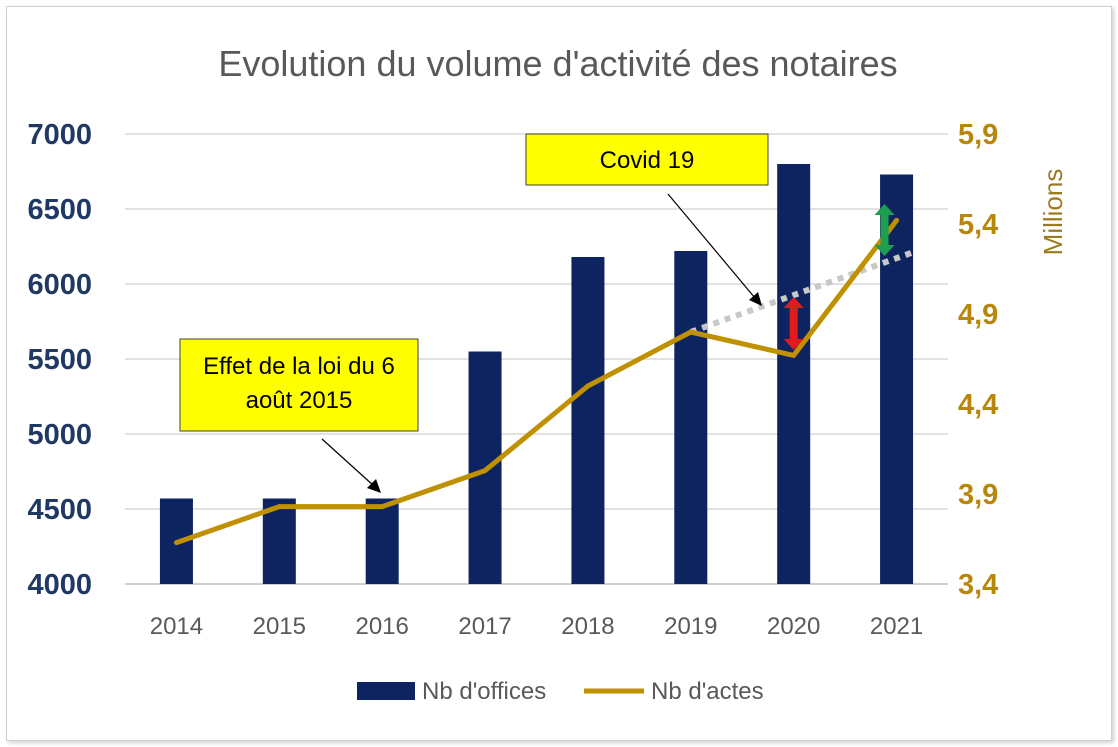  I want to click on x-axis-ticks: 2014 2015 2016 2017 2018 2019 2020 2021, so click(537, 626).